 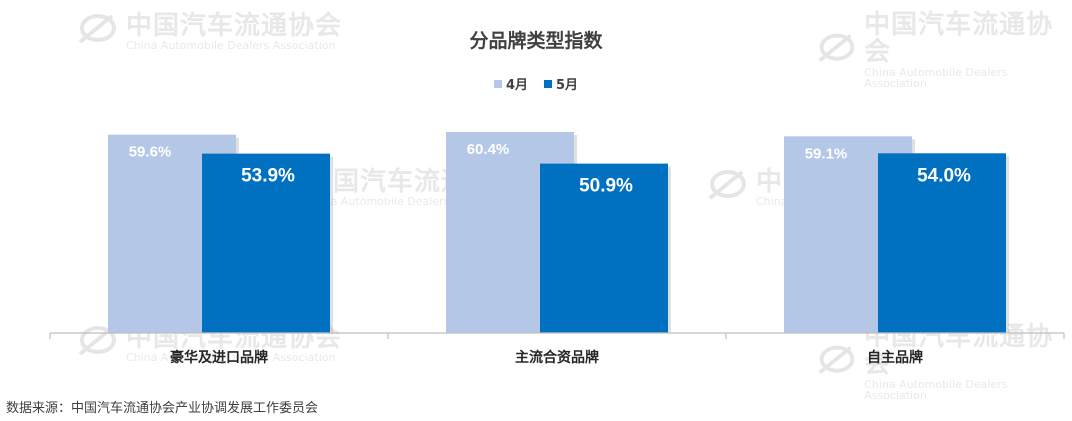 I want to click on data-label-may-2: 50.9%, so click(x=606, y=186).